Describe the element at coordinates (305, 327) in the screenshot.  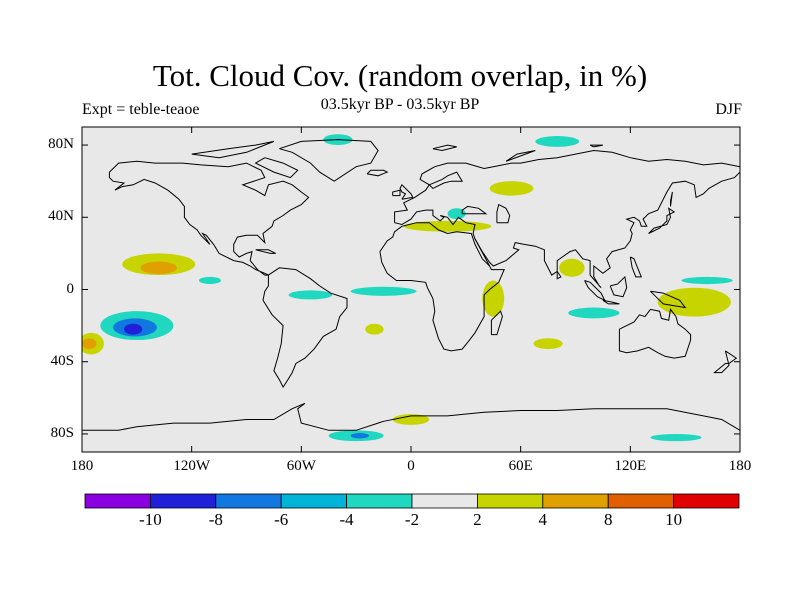
I see `coastline-south-america` at that location.